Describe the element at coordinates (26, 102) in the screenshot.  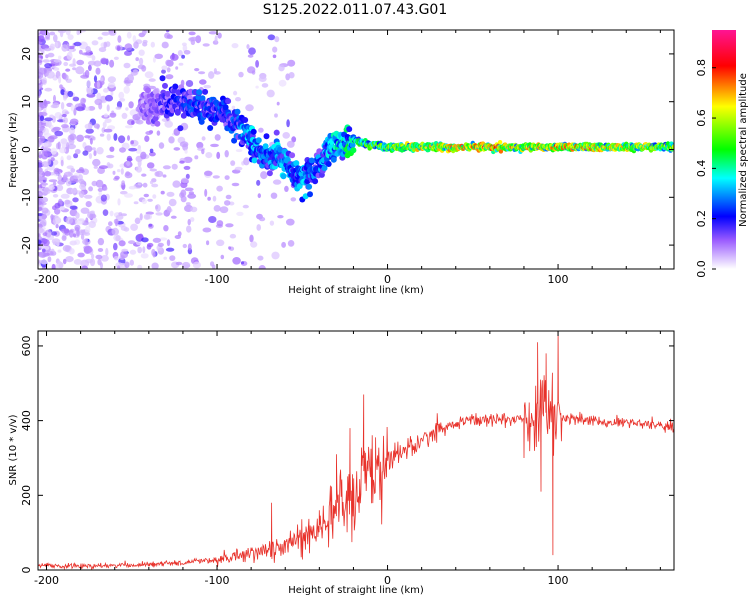
I see `y-tick-label: 10` at that location.